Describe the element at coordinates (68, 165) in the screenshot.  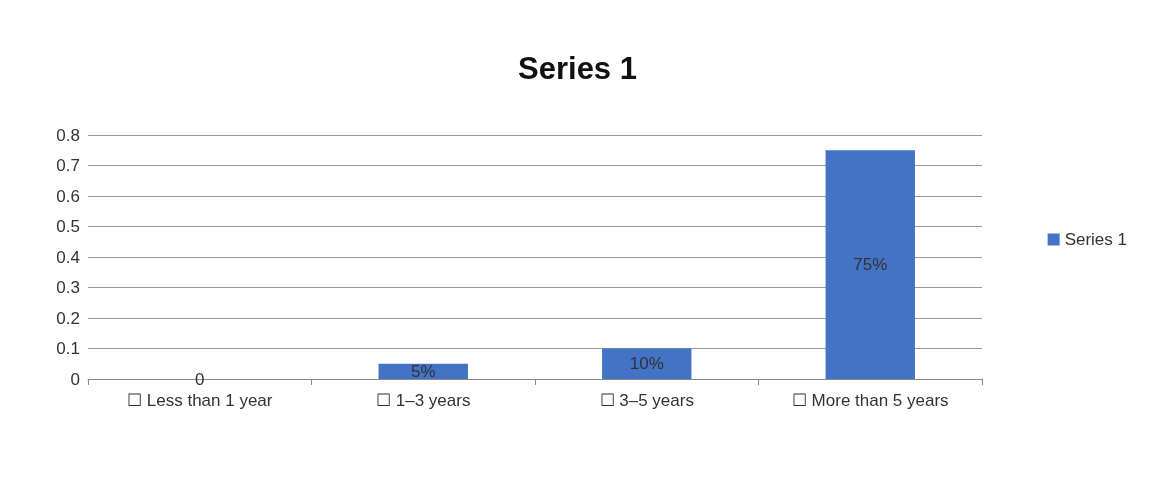
I see `y-tick-label: 0.7` at that location.